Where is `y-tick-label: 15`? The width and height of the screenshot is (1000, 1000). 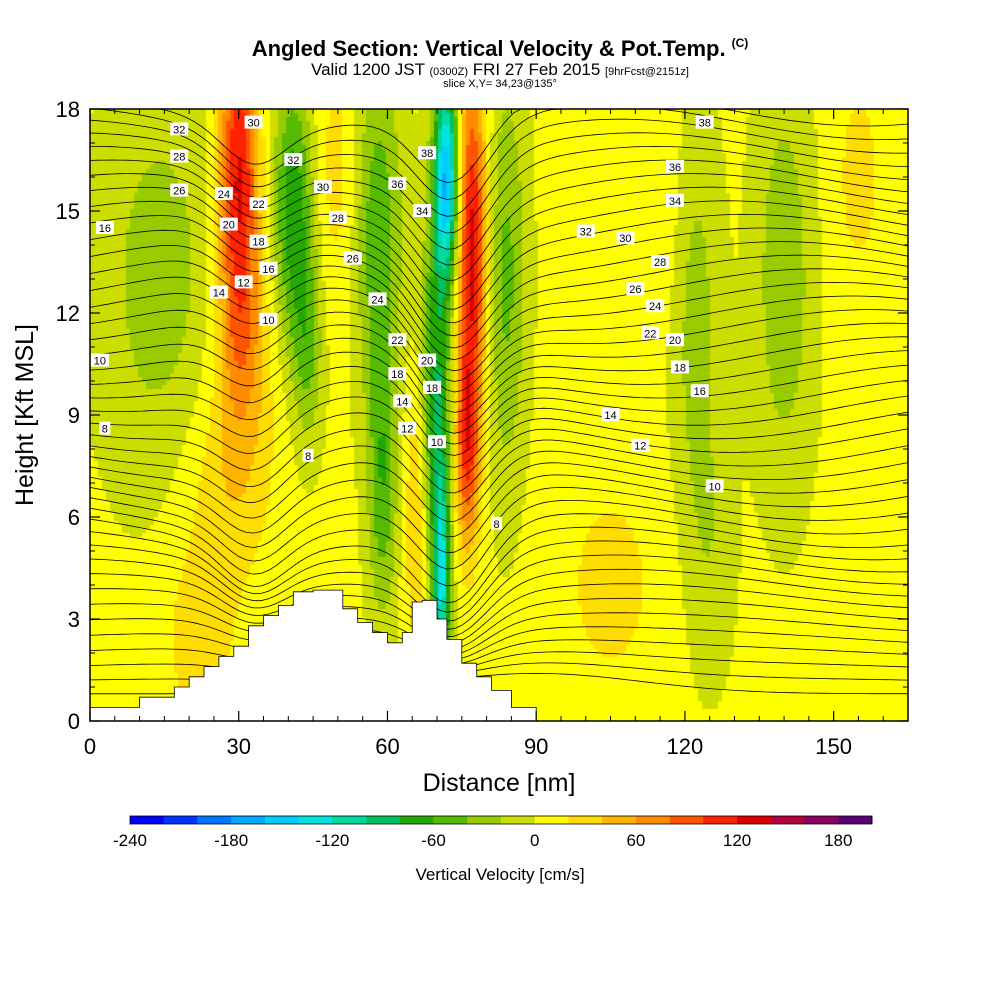
y-tick-label: 15 is located at coordinates (68, 211).